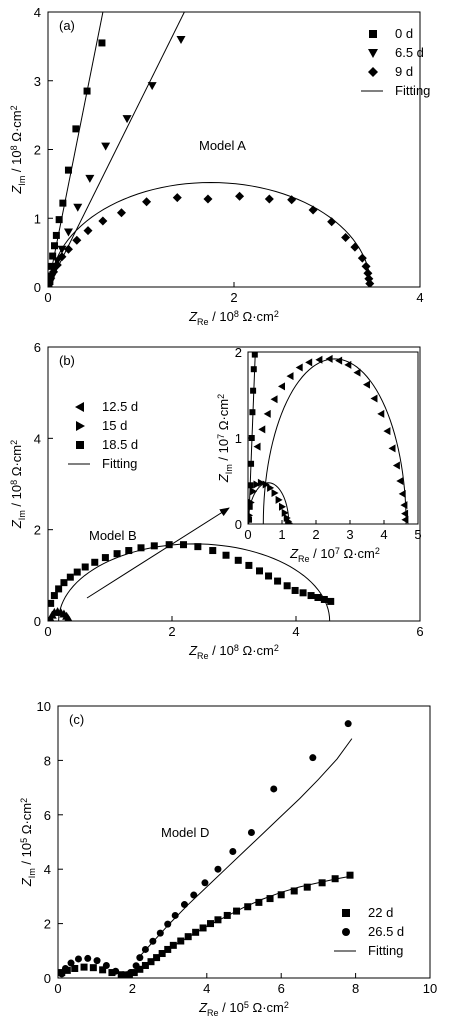 This screenshot has height=1033, width=451. Describe the element at coordinates (211, 234) in the screenshot. I see `fitting-line` at that location.